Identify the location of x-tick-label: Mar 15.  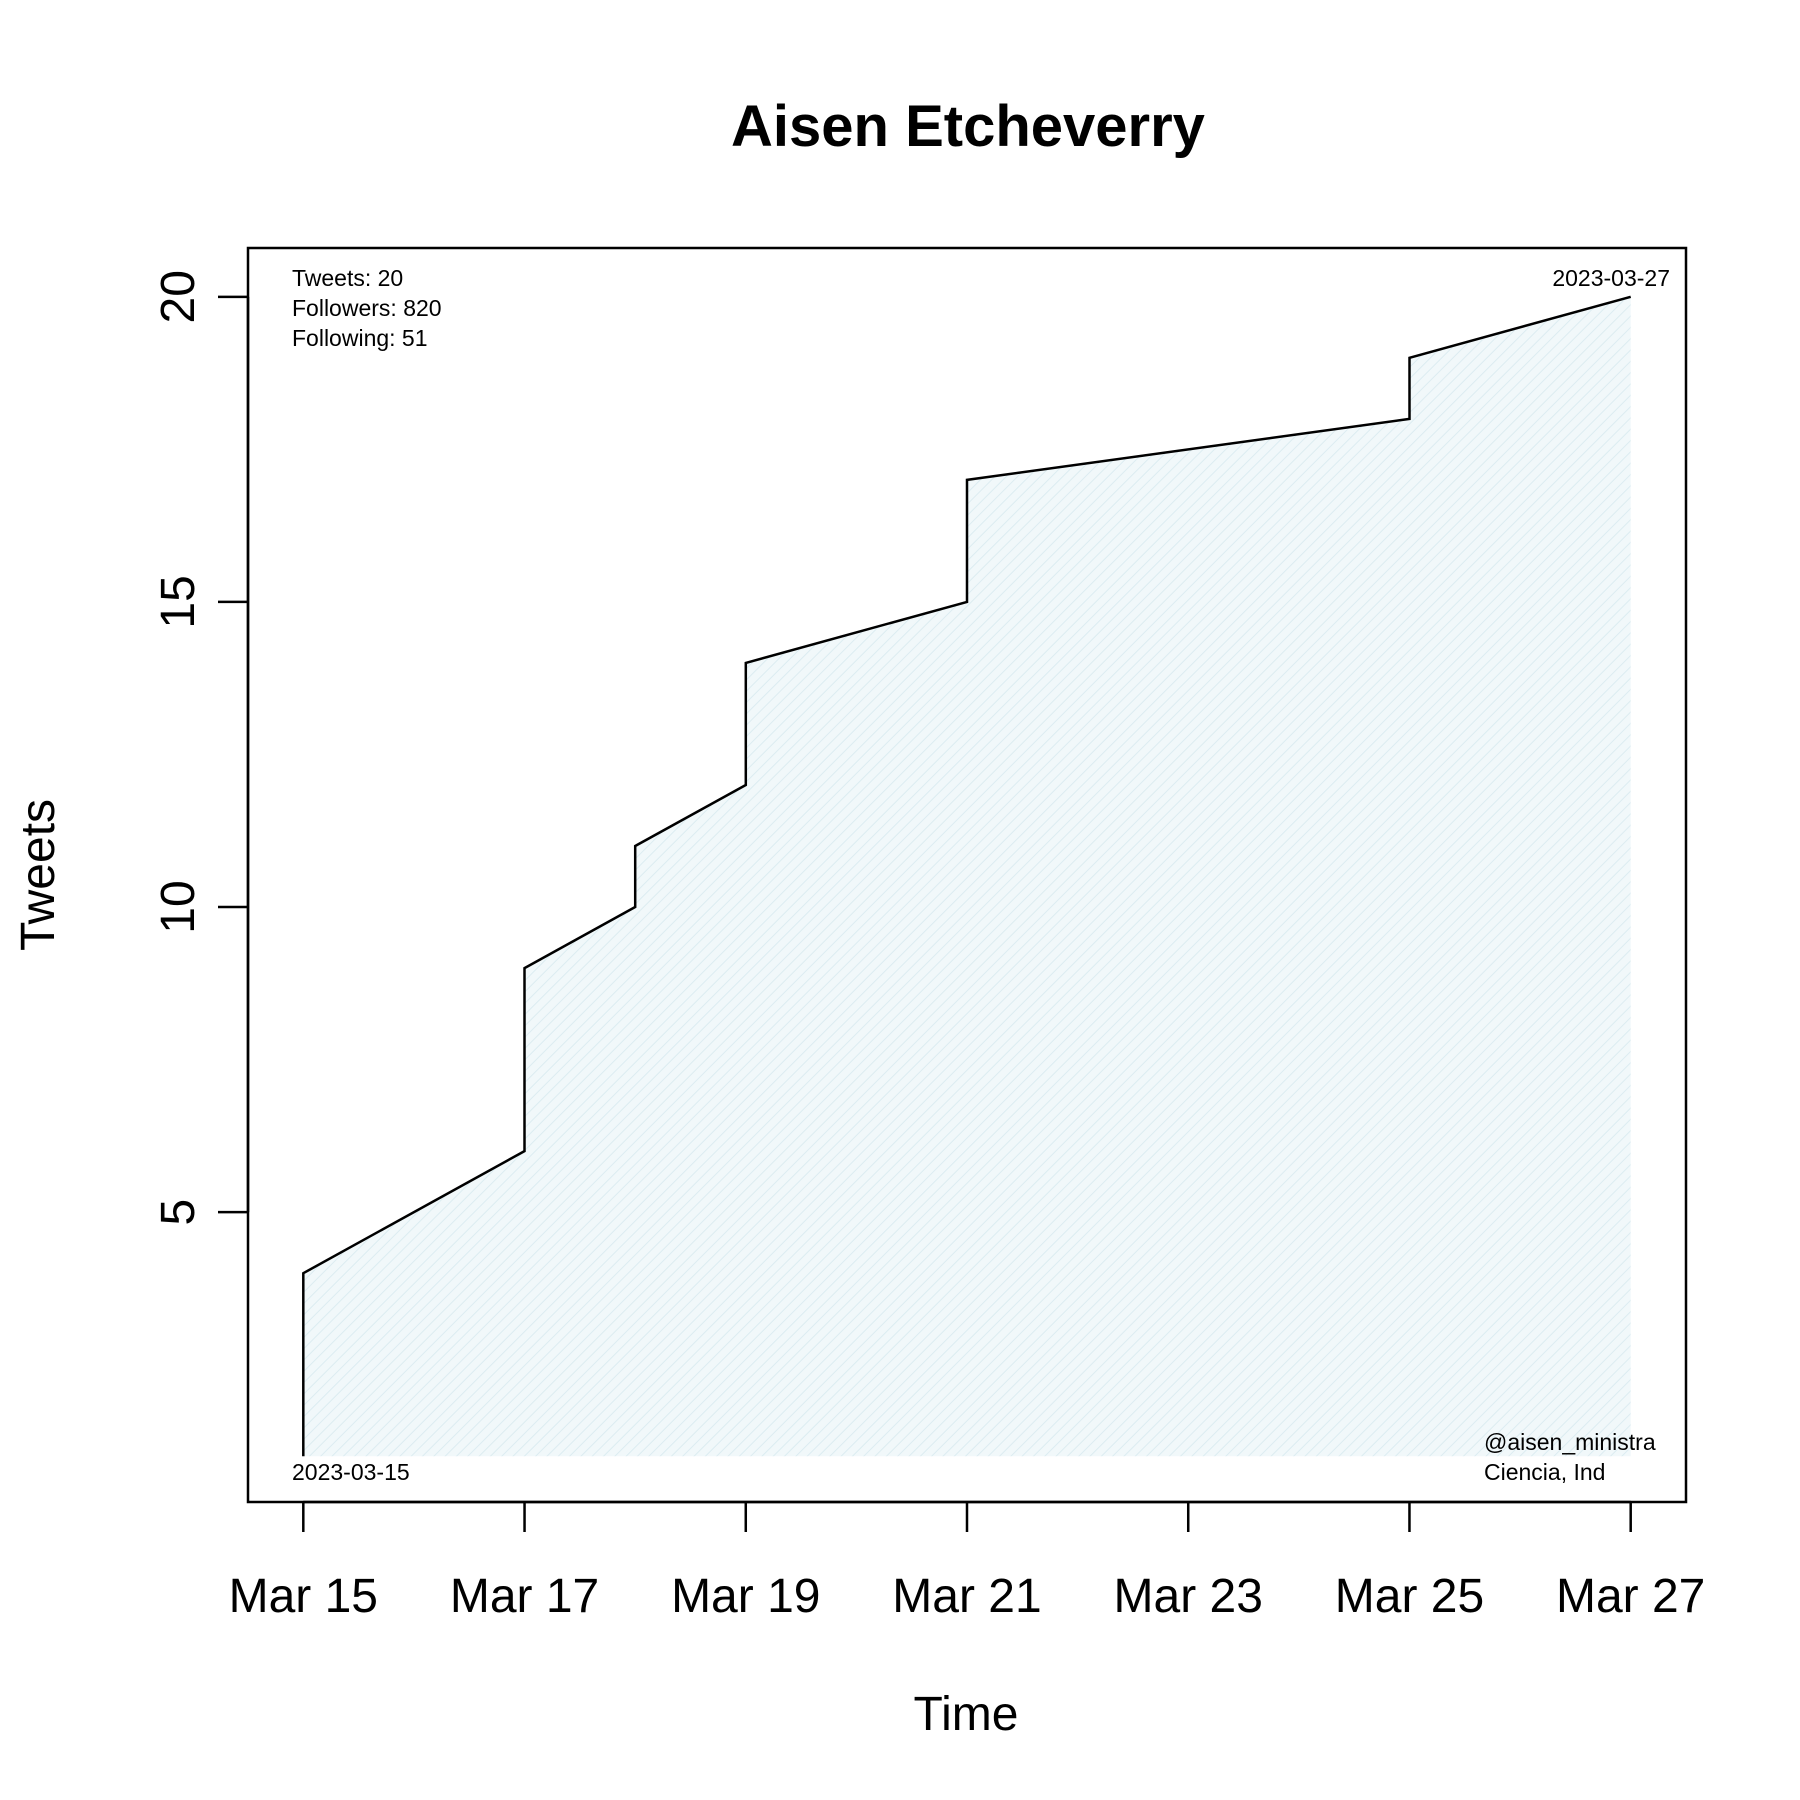
(303, 1596).